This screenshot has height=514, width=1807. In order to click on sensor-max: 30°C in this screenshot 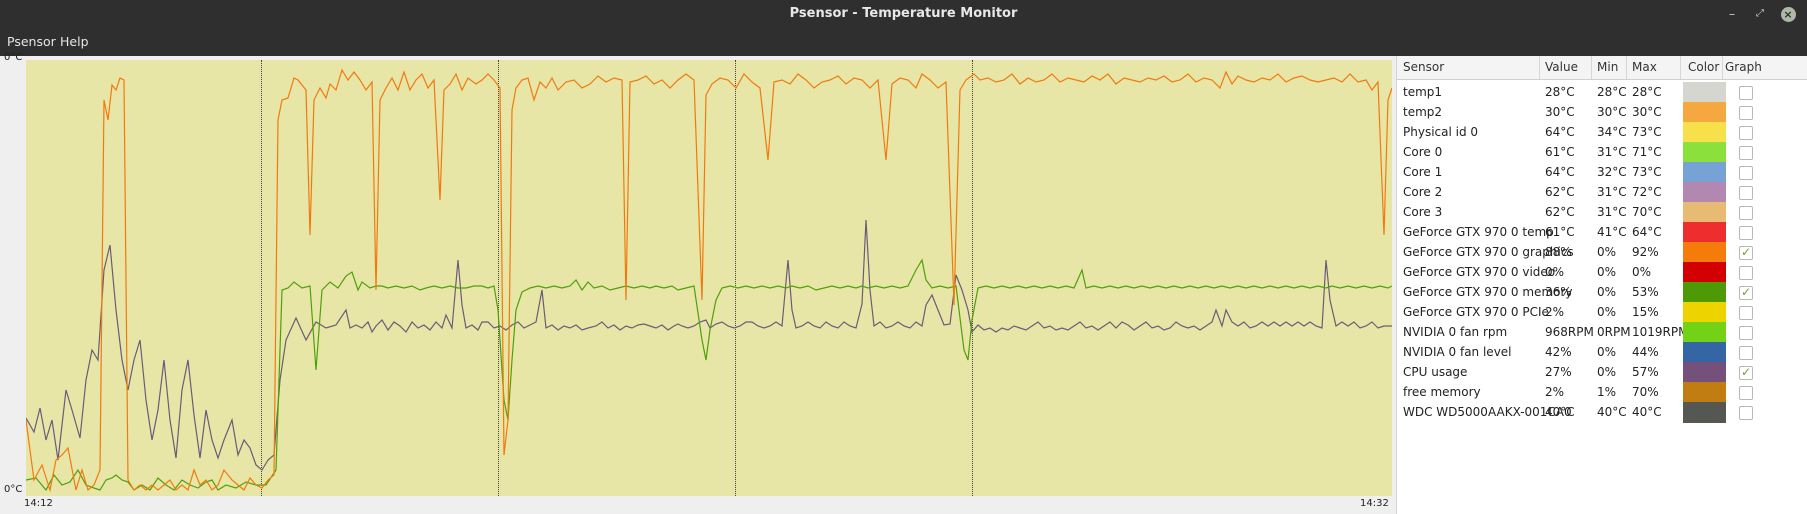, I will do `click(1647, 112)`.